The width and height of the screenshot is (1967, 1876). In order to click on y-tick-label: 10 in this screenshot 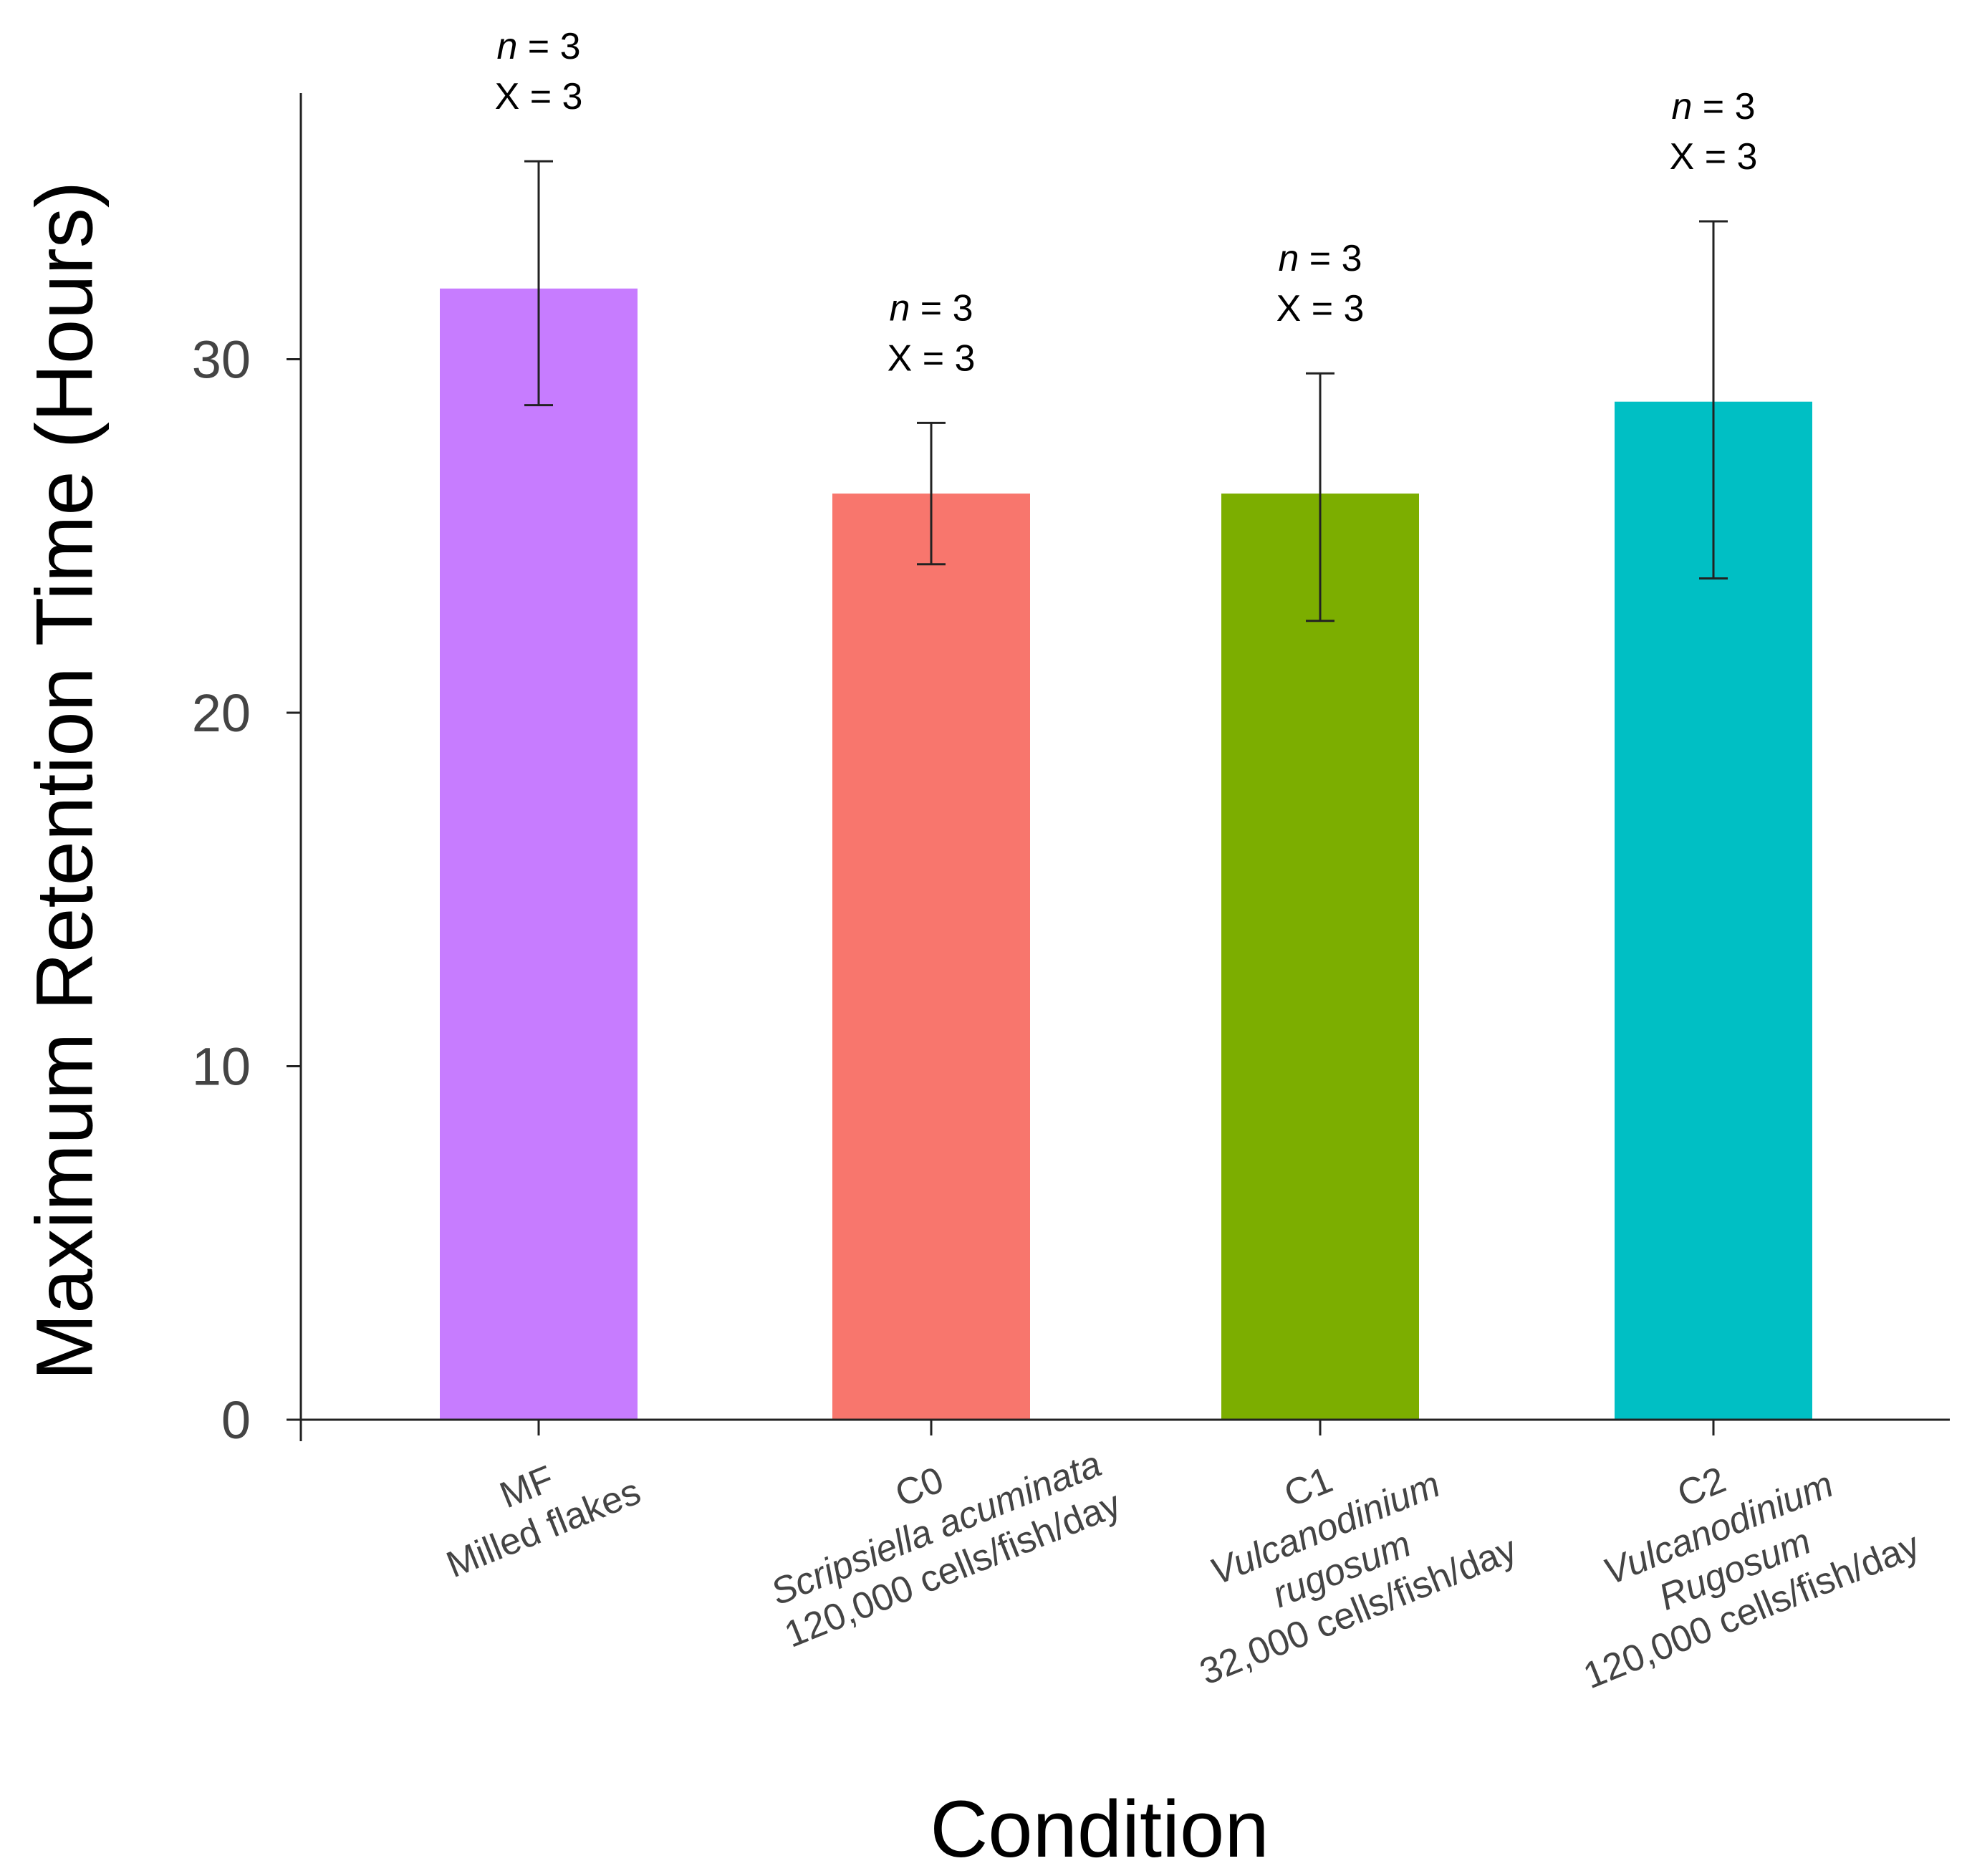, I will do `click(222, 1067)`.